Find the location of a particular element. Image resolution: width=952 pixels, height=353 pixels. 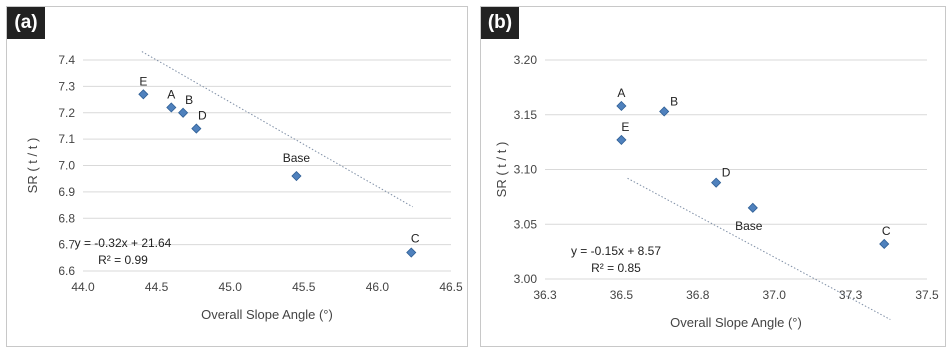

chart-1-y-tick-label: 3.05 is located at coordinates (526, 224).